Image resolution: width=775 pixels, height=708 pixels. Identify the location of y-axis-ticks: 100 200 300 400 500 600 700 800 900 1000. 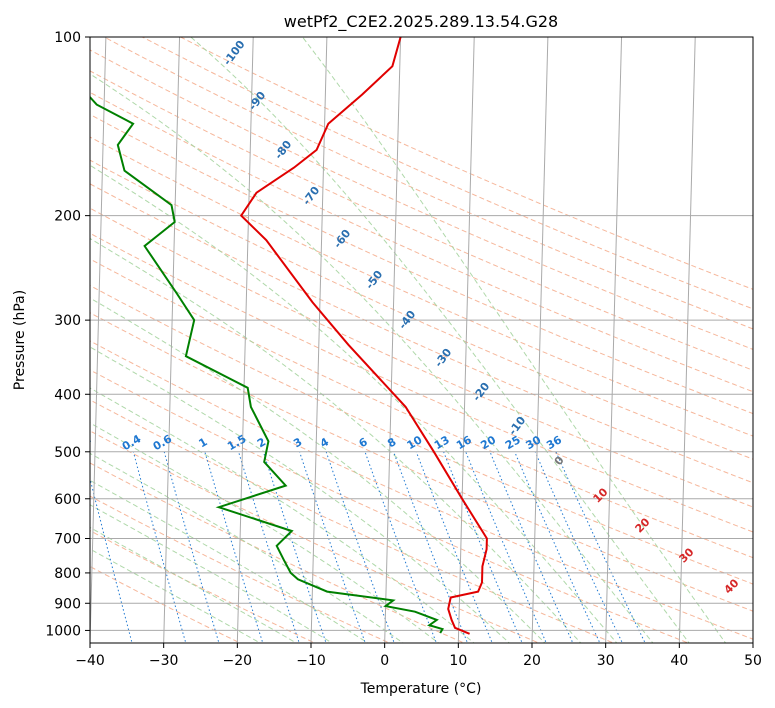
(67, 334).